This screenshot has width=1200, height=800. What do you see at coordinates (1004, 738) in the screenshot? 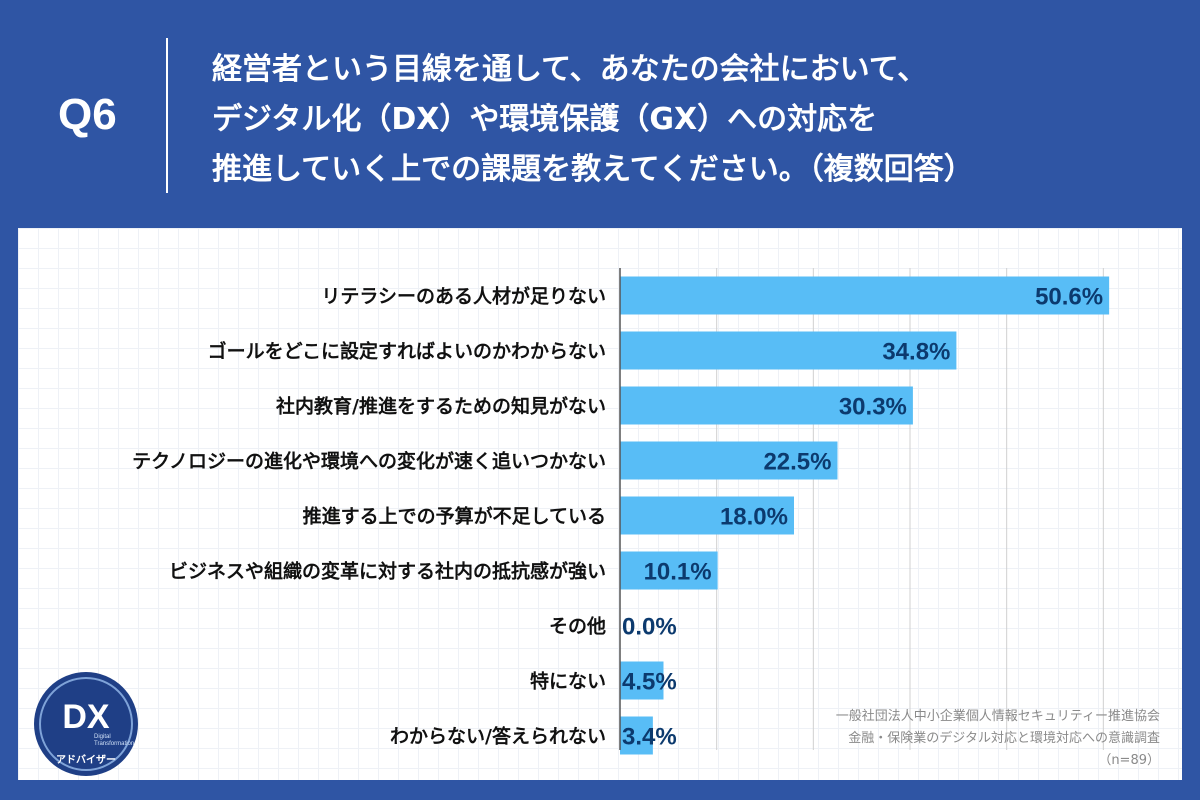
I see `source-line-2: 金融・保険業のデジタル対応と環境対応への意識調査` at bounding box center [1004, 738].